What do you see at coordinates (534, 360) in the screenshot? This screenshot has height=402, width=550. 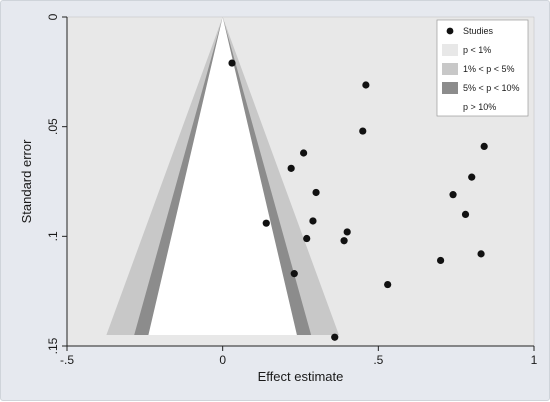 I see `x-tick-label: 1` at bounding box center [534, 360].